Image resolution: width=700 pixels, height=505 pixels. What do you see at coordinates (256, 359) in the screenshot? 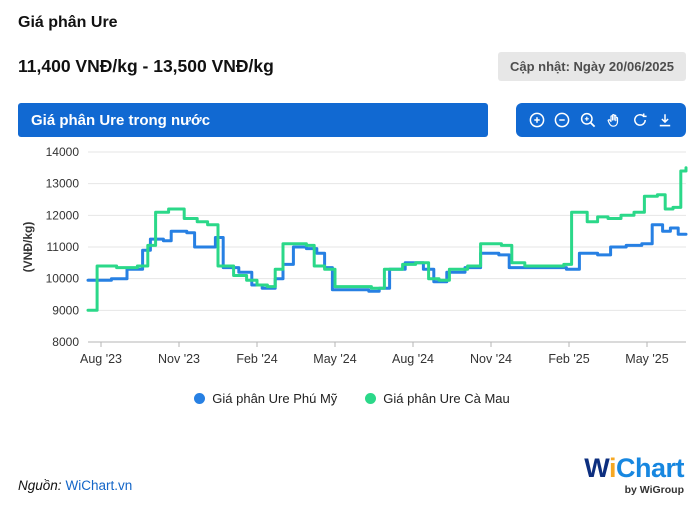
I see `x-tick-label: Feb '24` at bounding box center [256, 359].